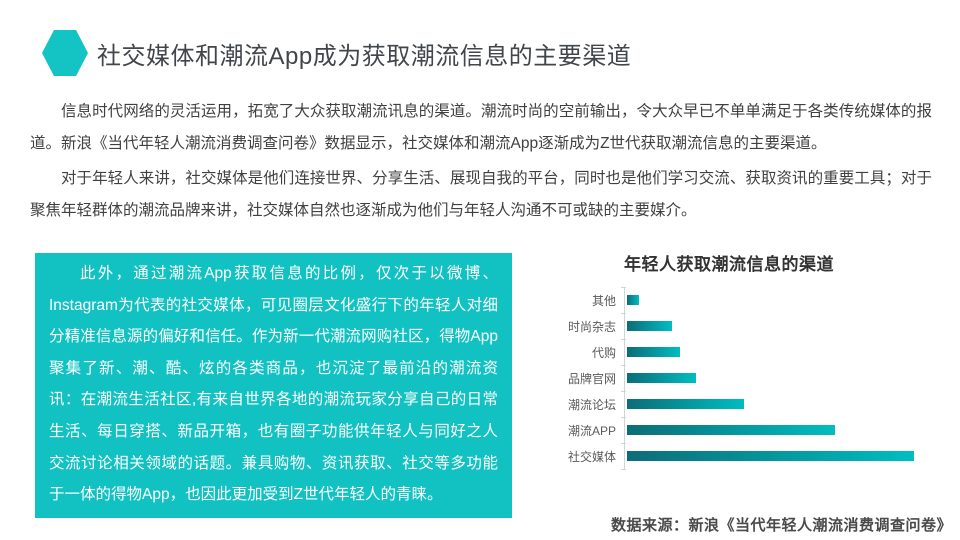  I want to click on title-block: 社交媒体和潮流App成为获取潮流信息的主要渠道, so click(336, 53).